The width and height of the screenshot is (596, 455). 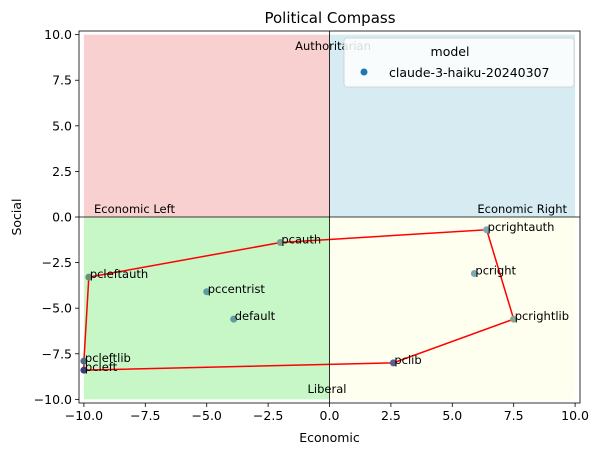 What do you see at coordinates (452, 415) in the screenshot?
I see `x-tick-label: 5.0` at bounding box center [452, 415].